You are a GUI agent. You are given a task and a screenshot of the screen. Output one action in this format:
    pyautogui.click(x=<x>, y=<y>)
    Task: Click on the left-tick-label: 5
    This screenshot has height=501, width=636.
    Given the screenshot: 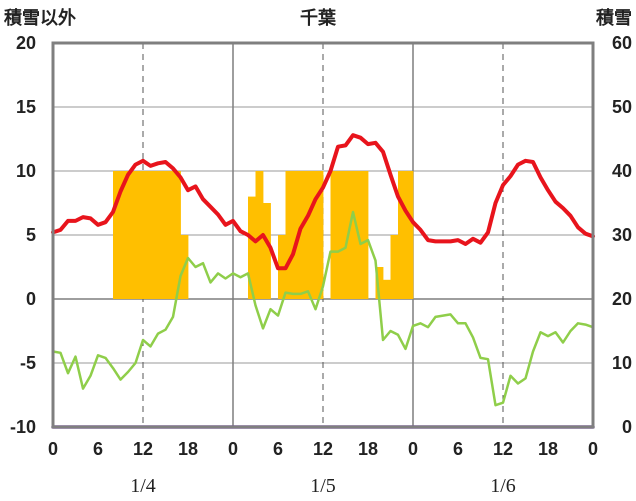 What is the action you would take?
    pyautogui.click(x=31, y=235)
    